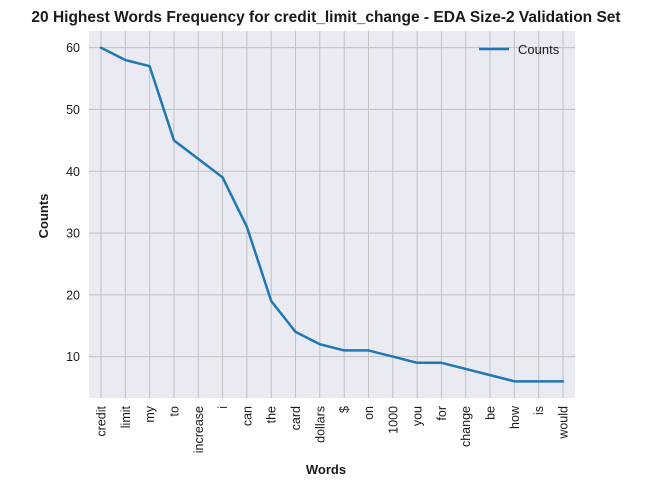 This screenshot has width=653, height=486. What do you see at coordinates (73, 110) in the screenshot?
I see `y-tick-label: 50` at bounding box center [73, 110].